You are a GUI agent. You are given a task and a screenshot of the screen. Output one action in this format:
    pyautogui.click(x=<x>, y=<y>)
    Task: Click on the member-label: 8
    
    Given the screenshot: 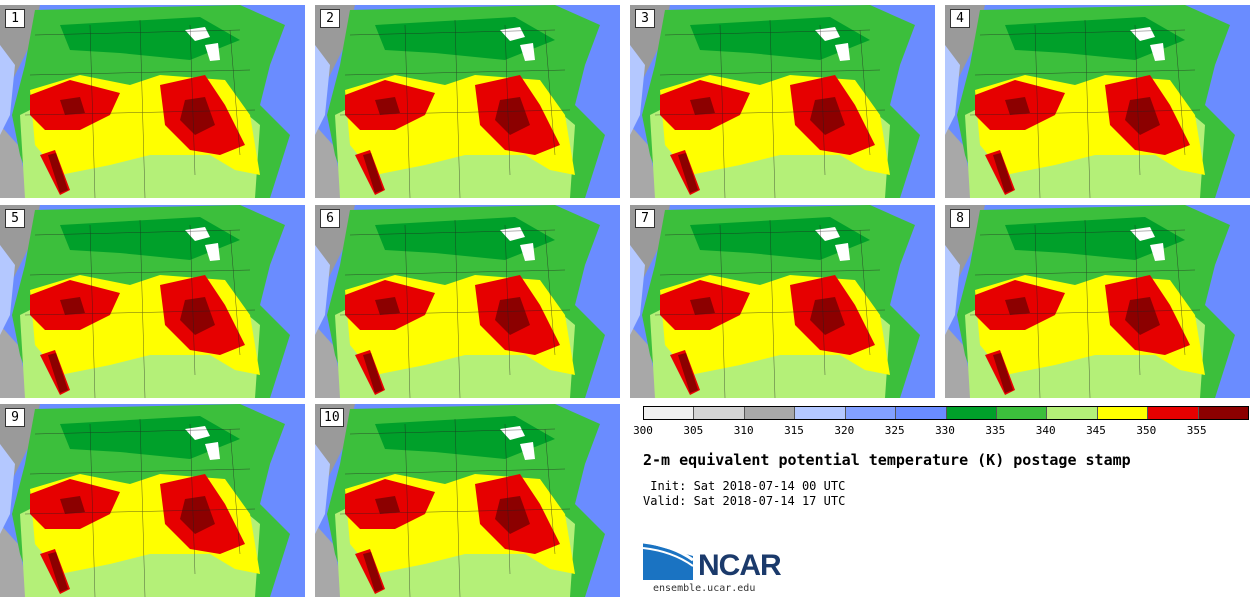 What is the action you would take?
    pyautogui.click(x=960, y=218)
    